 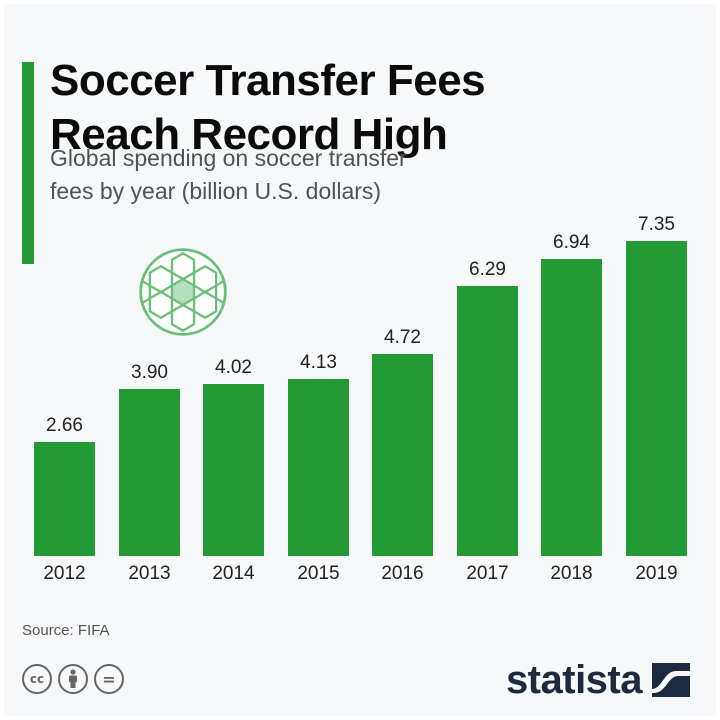 What do you see at coordinates (671, 680) in the screenshot?
I see `statista-logo-mark-icon` at bounding box center [671, 680].